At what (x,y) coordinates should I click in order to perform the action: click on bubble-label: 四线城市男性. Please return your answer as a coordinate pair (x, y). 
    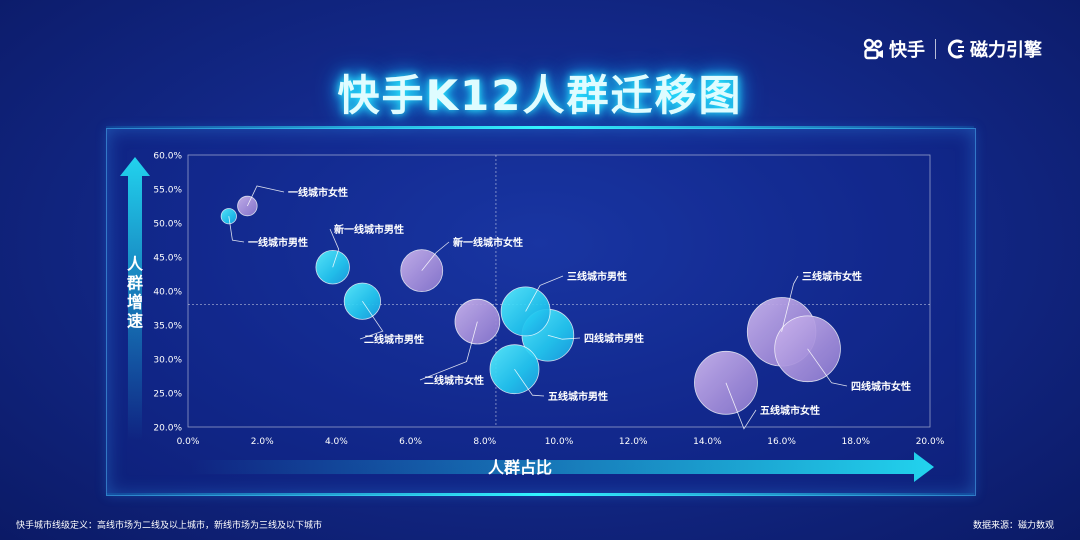
    Looking at the image, I should click on (614, 338).